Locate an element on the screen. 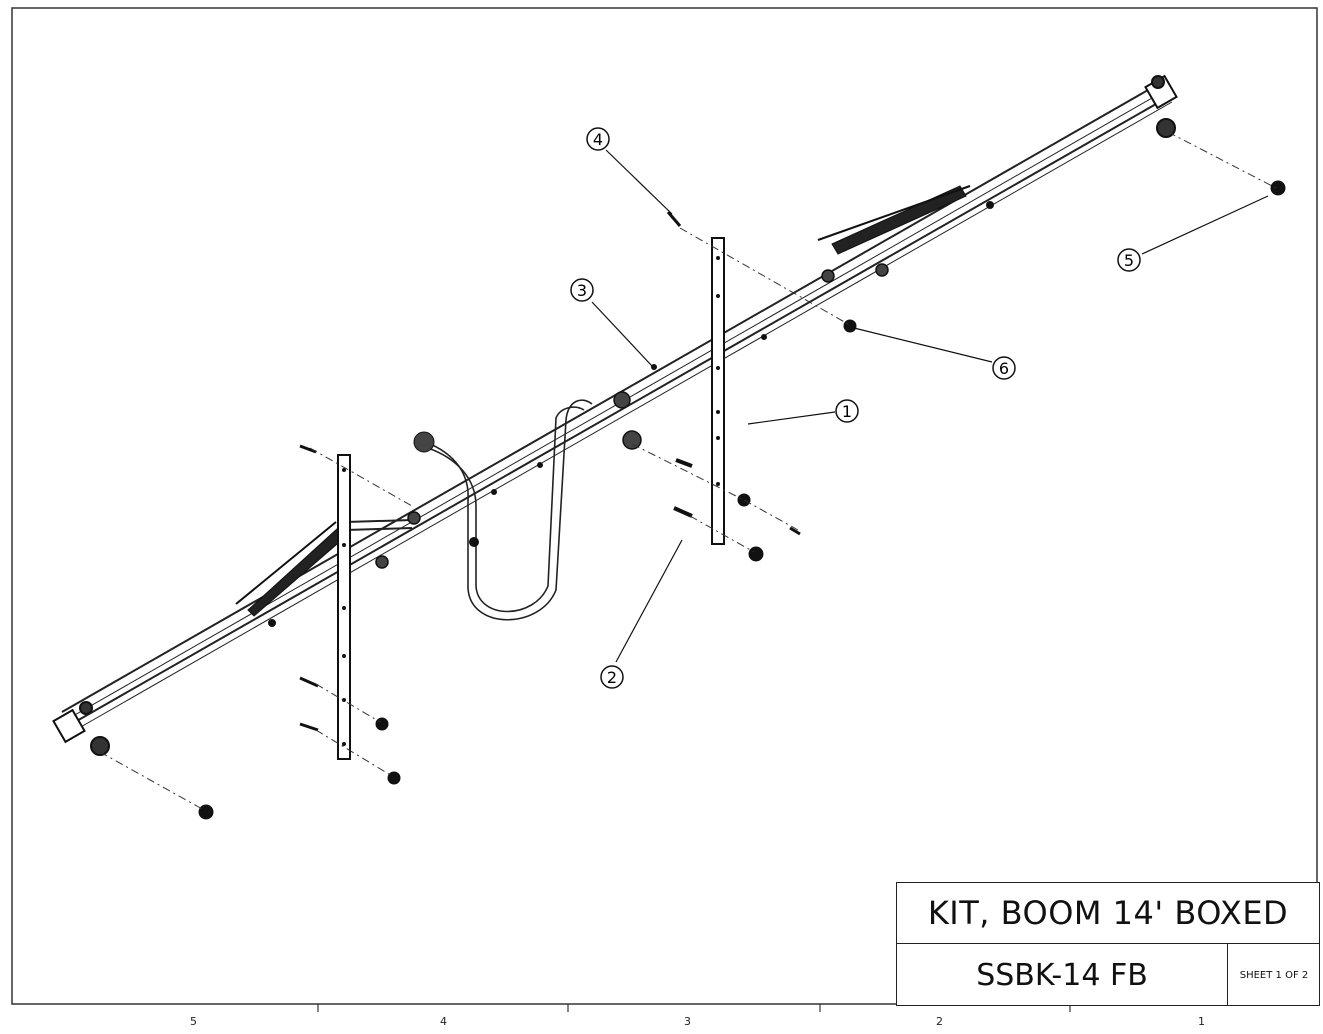 Image resolution: width=1323 pixels, height=1034 pixels. zone-label-4: 4 is located at coordinates (443, 1021).